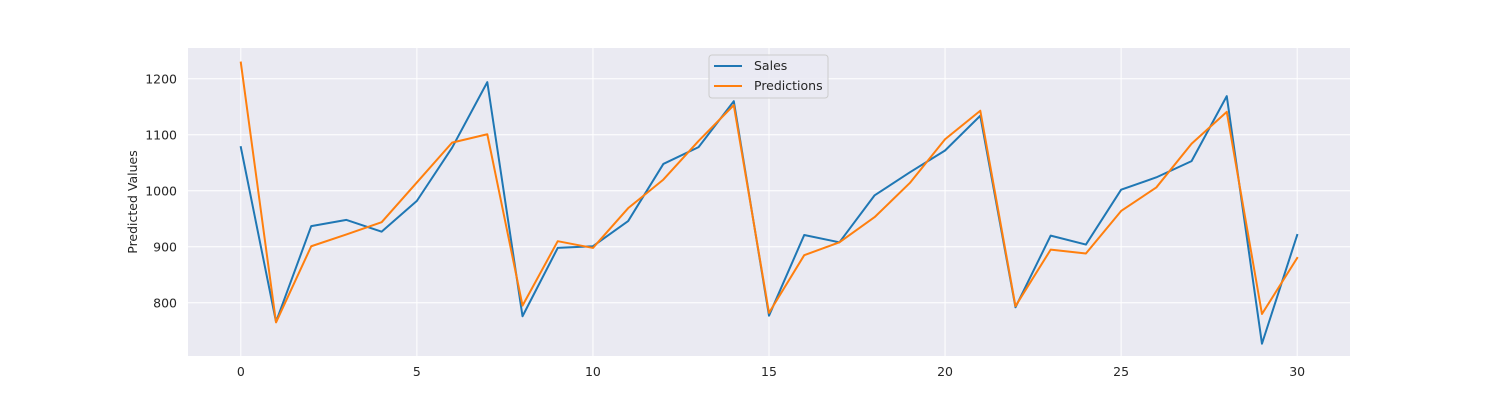 The height and width of the screenshot is (400, 1500). I want to click on y-tick-label: 1000, so click(161, 190).